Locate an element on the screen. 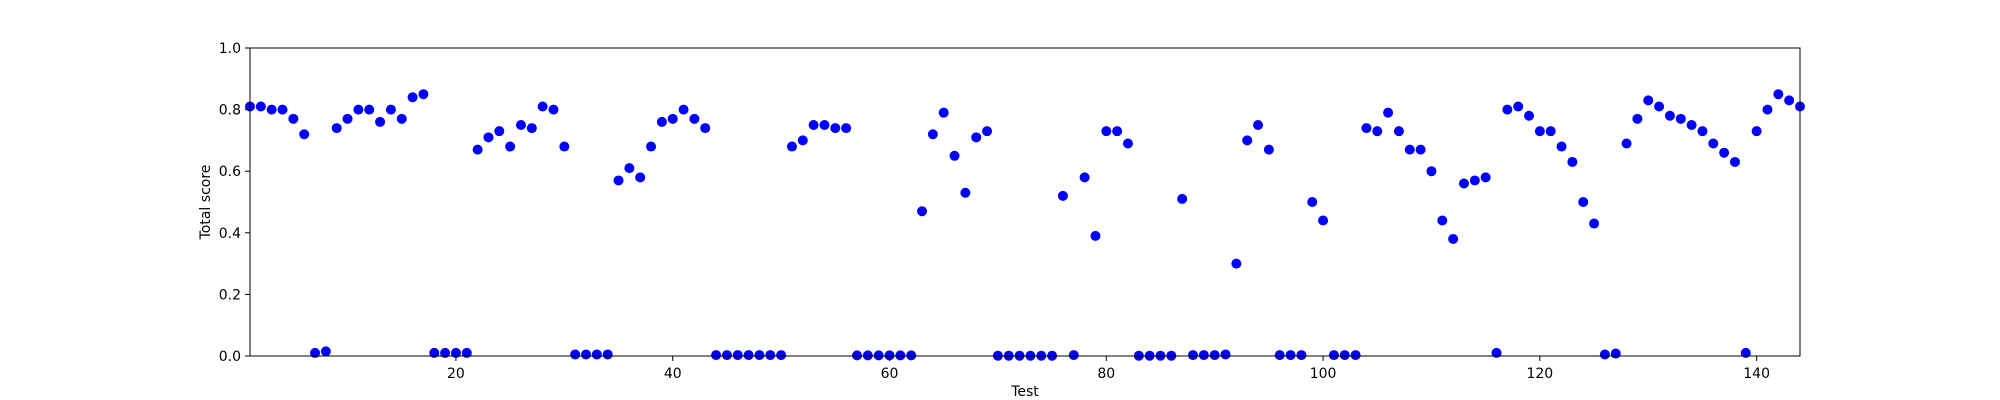 The height and width of the screenshot is (400, 2000). x-tick-label: 20 is located at coordinates (456, 374).